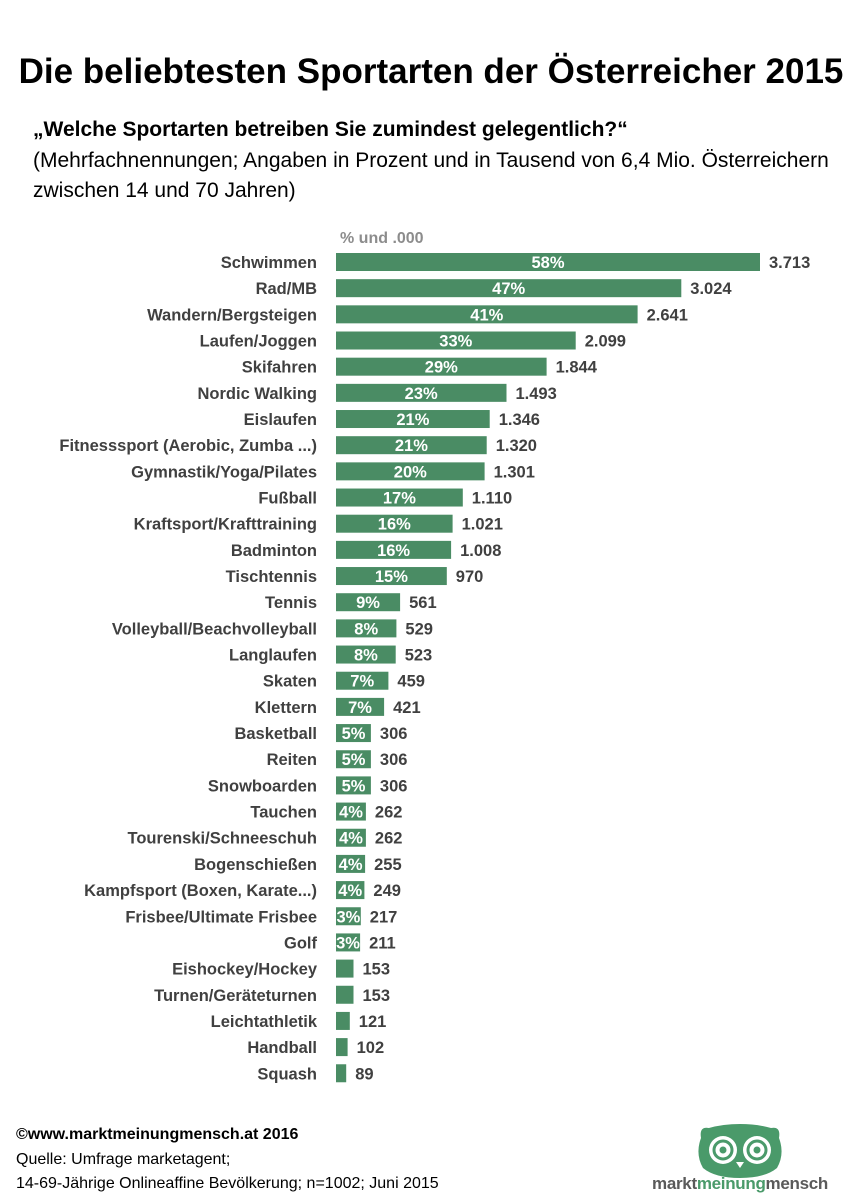 The height and width of the screenshot is (1204, 862). I want to click on category-label: Eislaufen, so click(280, 420).